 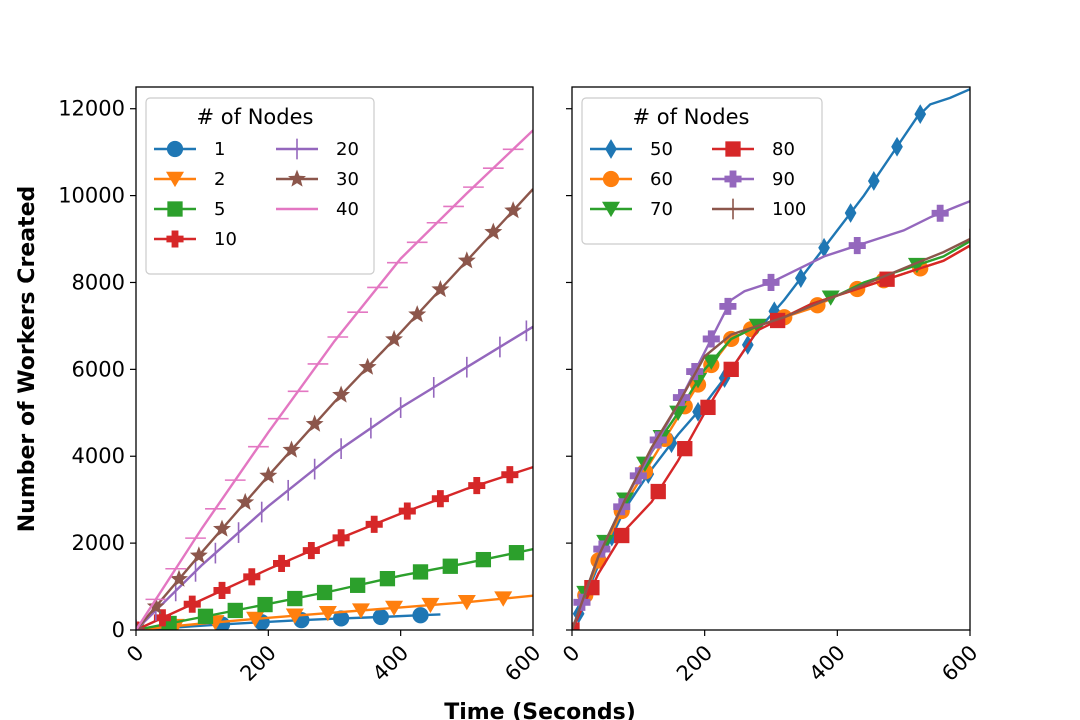 What do you see at coordinates (135, 654) in the screenshot?
I see `x-tick-label: 0` at bounding box center [135, 654].